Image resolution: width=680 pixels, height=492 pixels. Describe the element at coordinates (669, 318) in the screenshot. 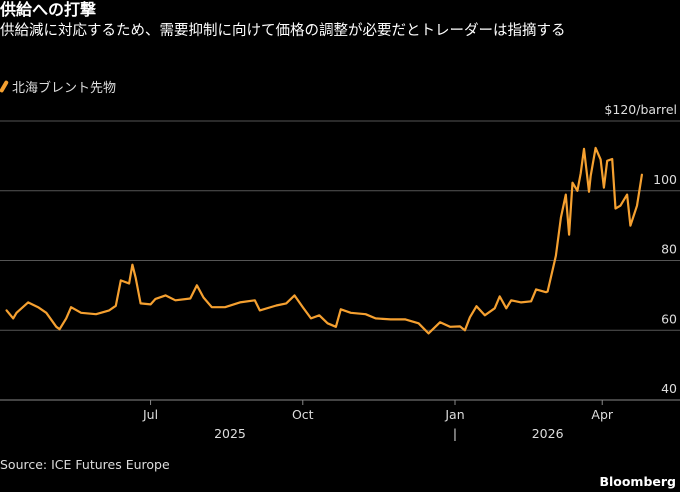

I see `y-tick-label: 60` at that location.